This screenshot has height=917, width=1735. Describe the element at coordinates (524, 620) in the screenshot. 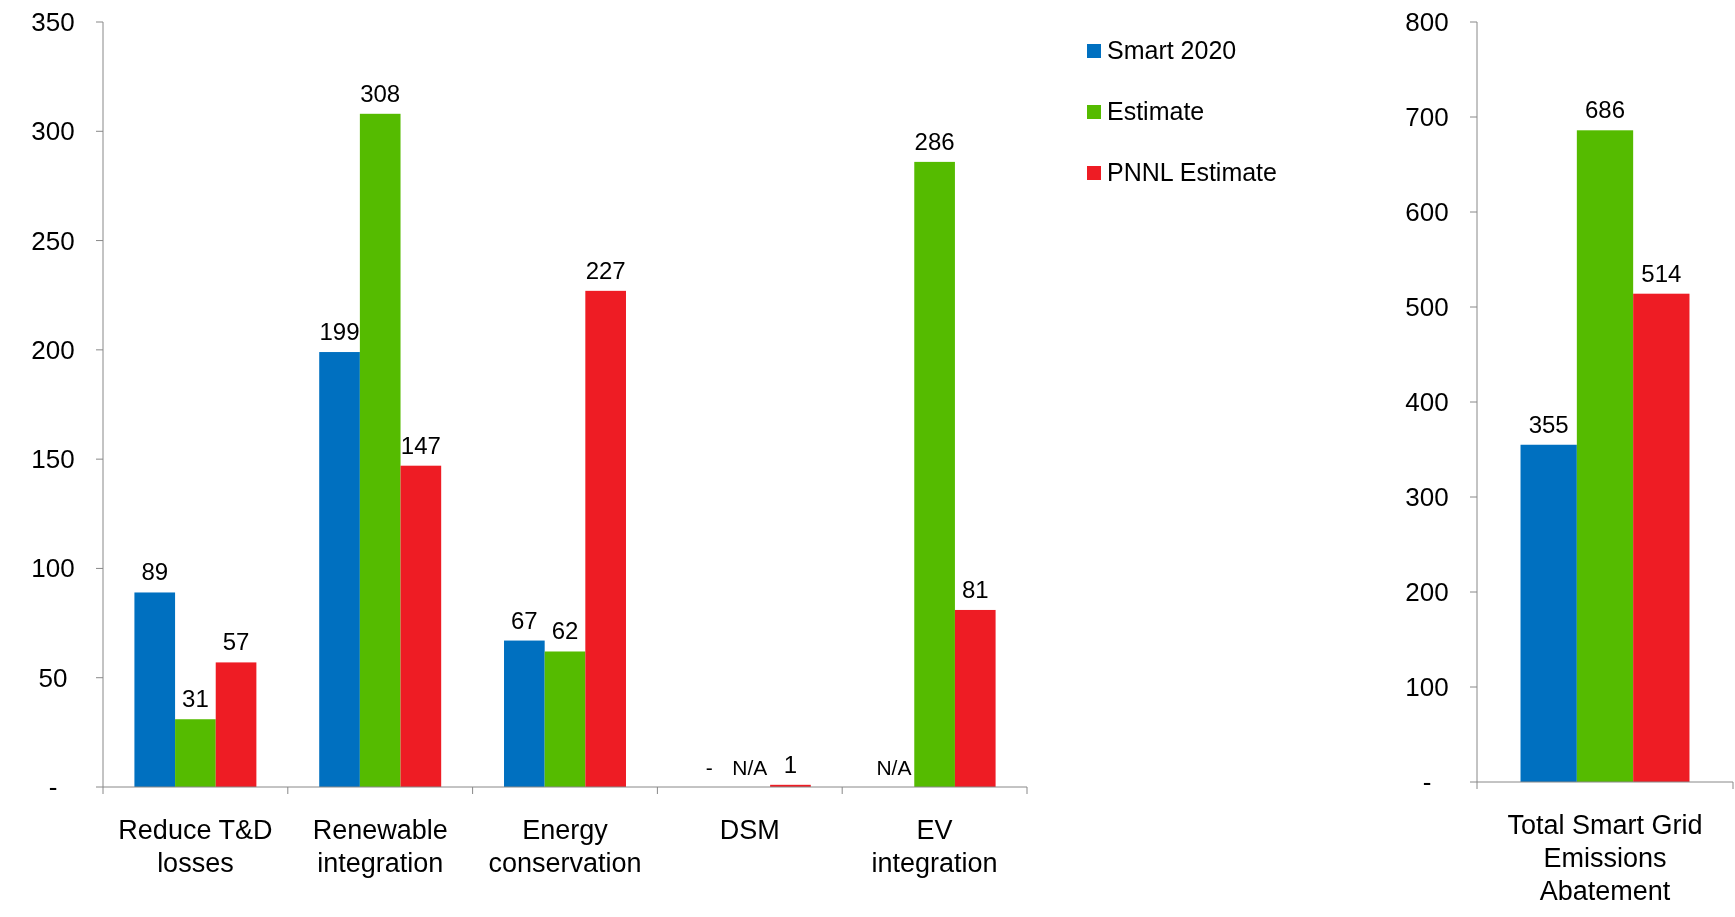

I see `data-label: 67` at that location.